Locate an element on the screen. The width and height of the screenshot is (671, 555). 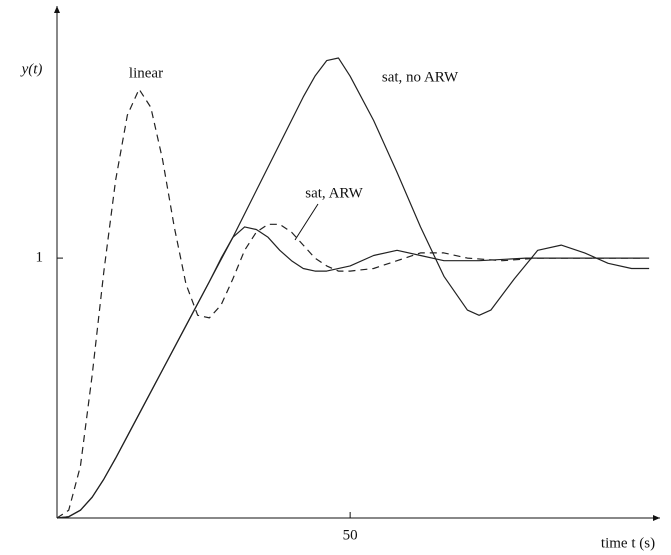
y-tick-label: 1 is located at coordinates (40, 258).